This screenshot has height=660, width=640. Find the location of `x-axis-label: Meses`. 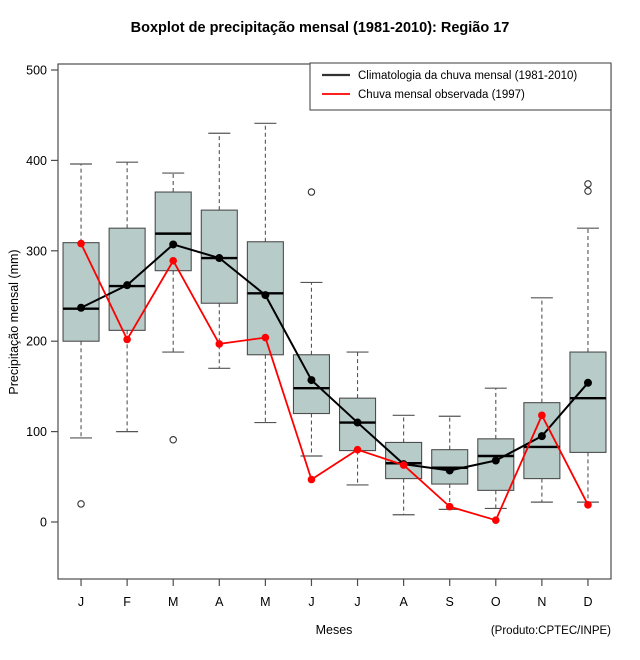

x-axis-label: Meses is located at coordinates (334, 630).